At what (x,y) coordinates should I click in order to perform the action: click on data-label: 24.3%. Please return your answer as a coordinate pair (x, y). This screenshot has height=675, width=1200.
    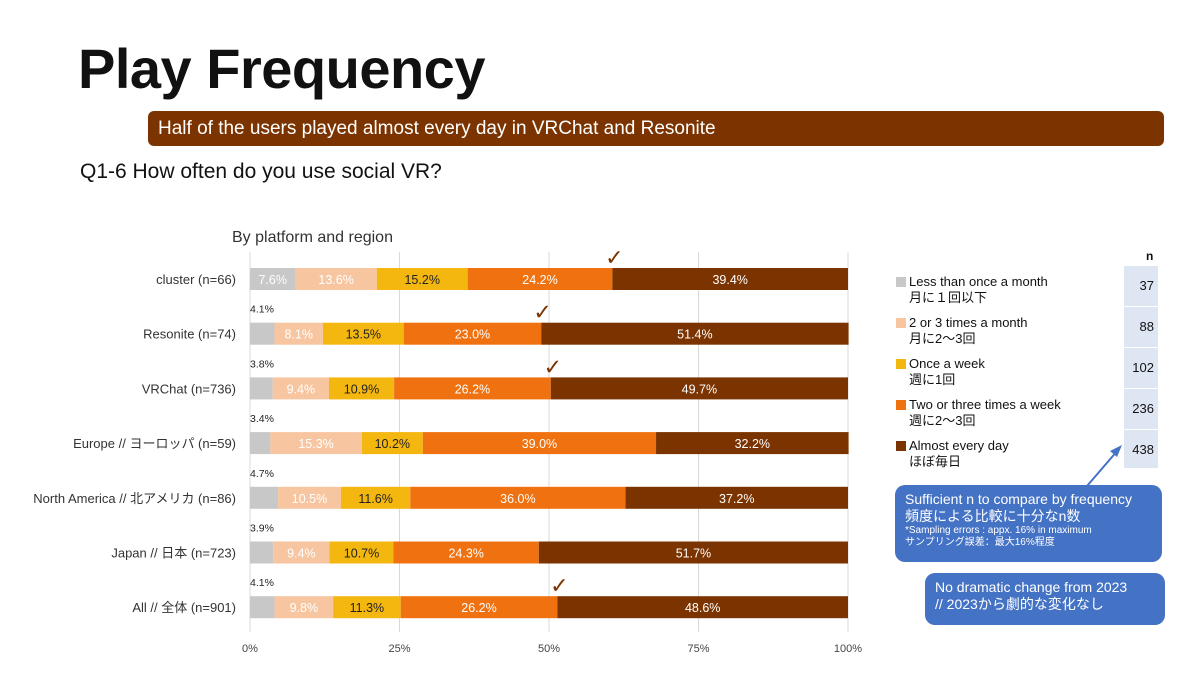
    Looking at the image, I should click on (465, 554).